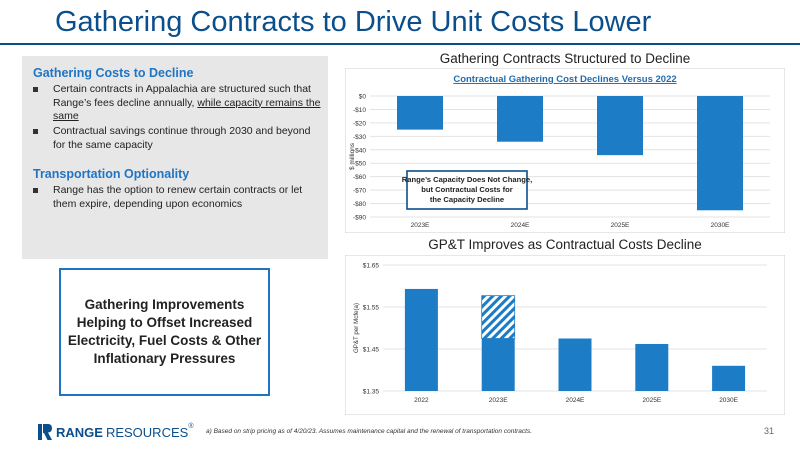 Image resolution: width=800 pixels, height=450 pixels. What do you see at coordinates (359, 204) in the screenshot?
I see `y-tick-label: -$80` at bounding box center [359, 204].